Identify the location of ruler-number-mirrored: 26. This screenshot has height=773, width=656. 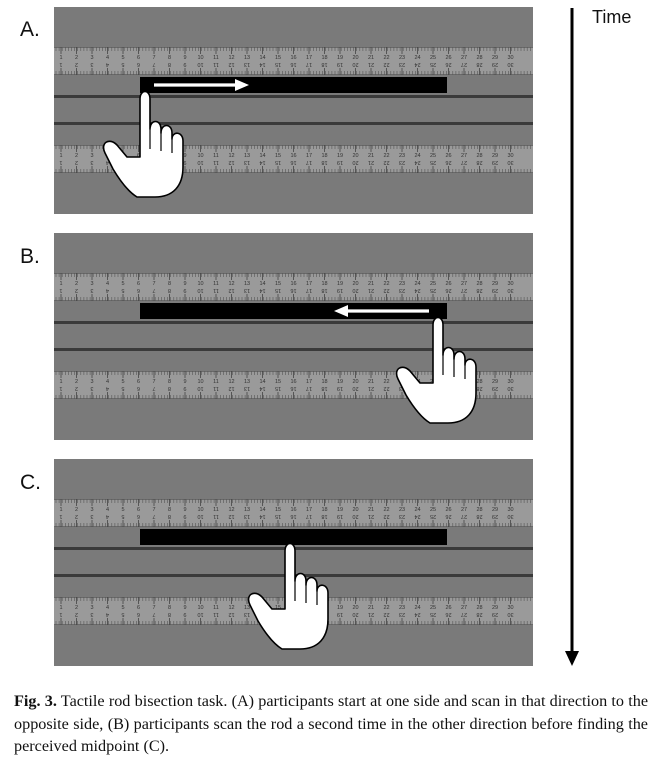
(448, 162).